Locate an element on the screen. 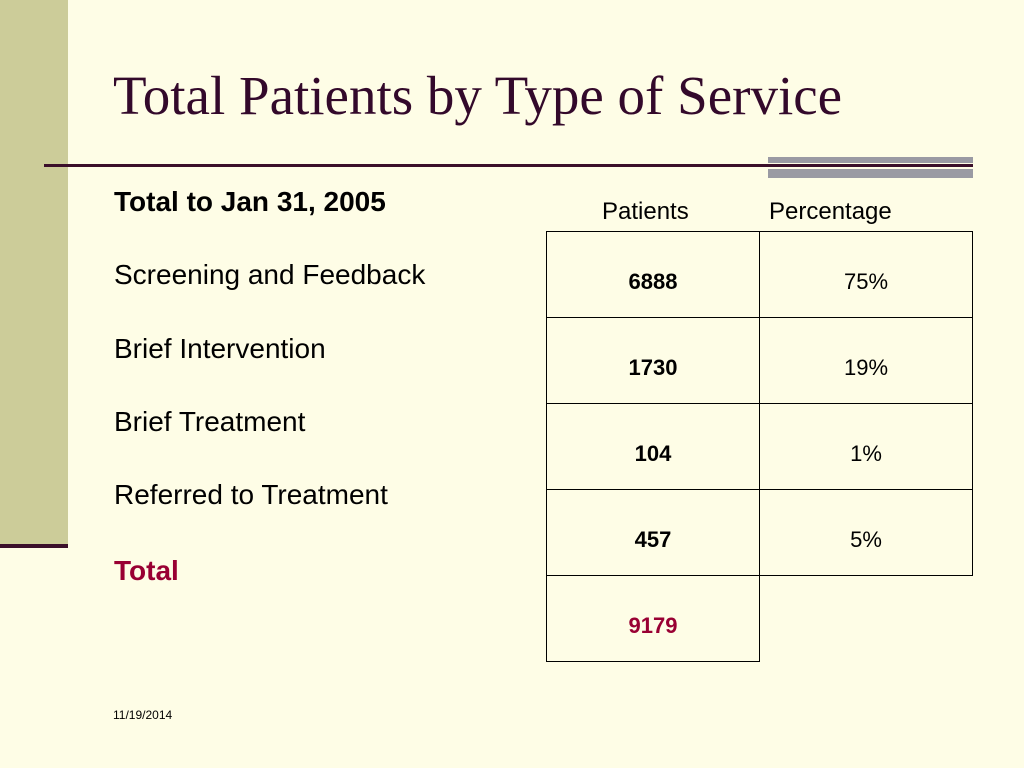 The width and height of the screenshot is (1024, 768). left-accent-band is located at coordinates (34, 273).